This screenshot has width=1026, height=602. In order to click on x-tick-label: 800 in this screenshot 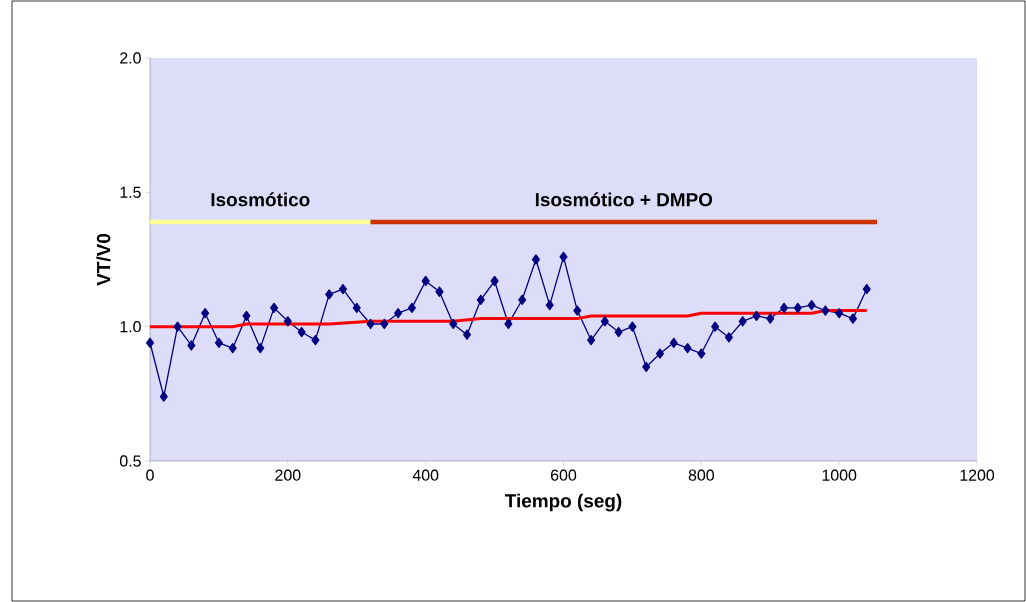, I will do `click(701, 475)`.